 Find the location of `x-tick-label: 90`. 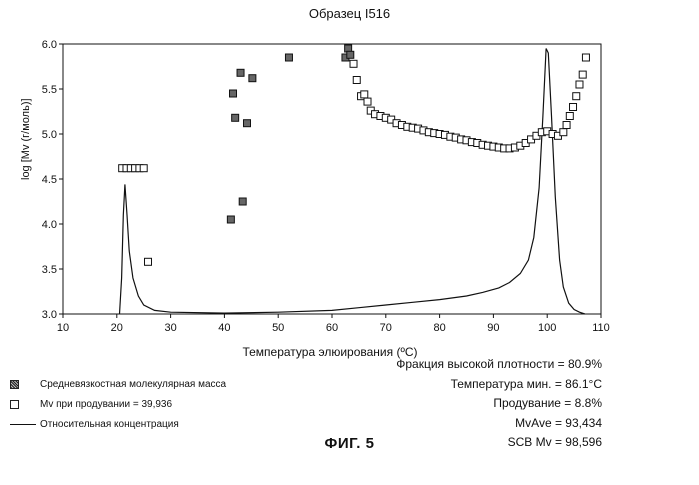

x-tick-label: 90 is located at coordinates (493, 328).